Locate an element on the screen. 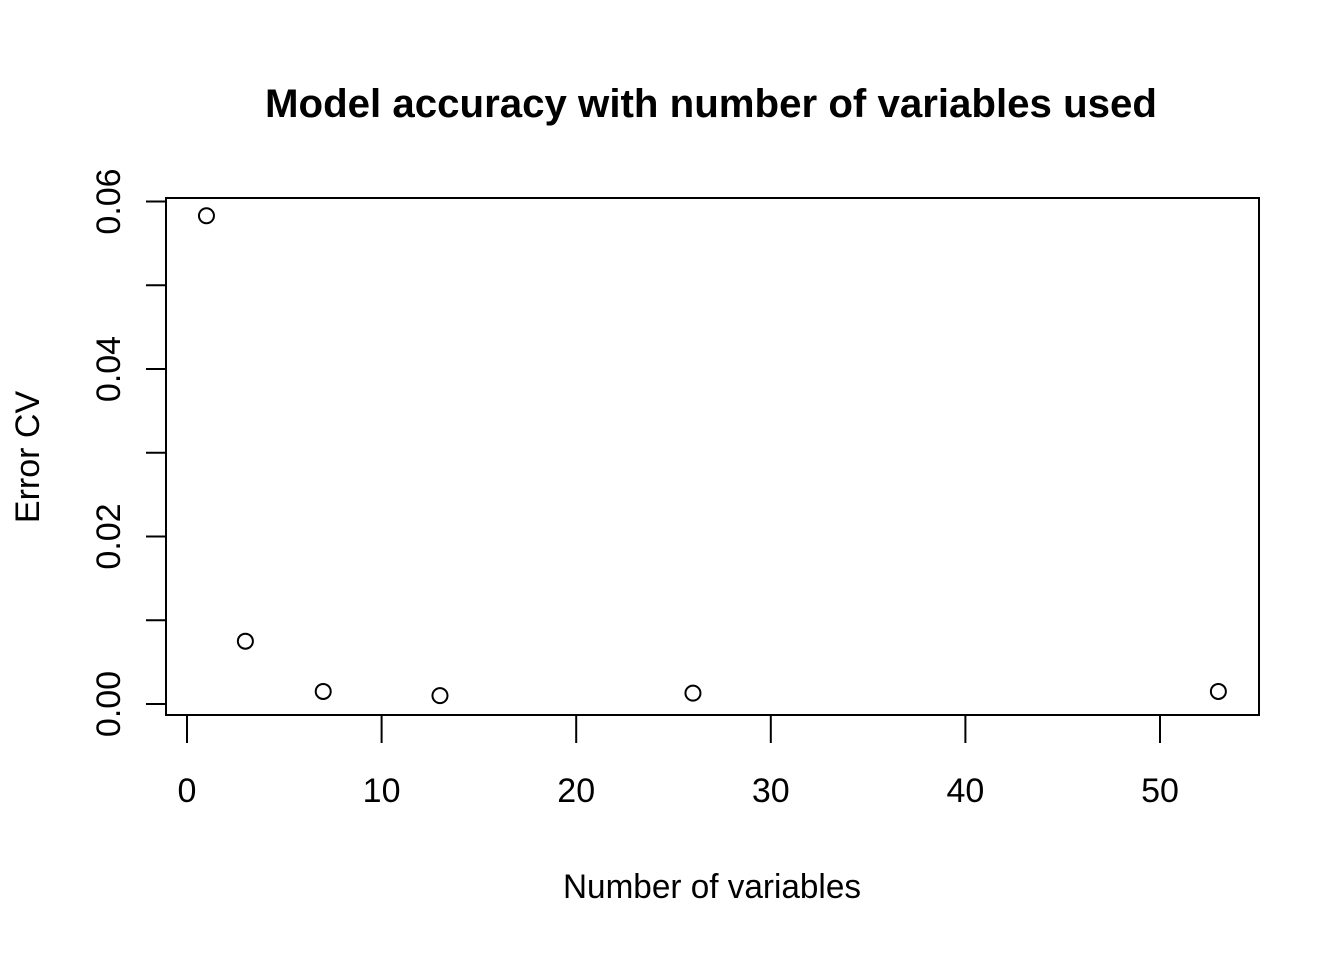 The image size is (1344, 960). x-axis: 0 10 20 30 40 50 is located at coordinates (678, 762).